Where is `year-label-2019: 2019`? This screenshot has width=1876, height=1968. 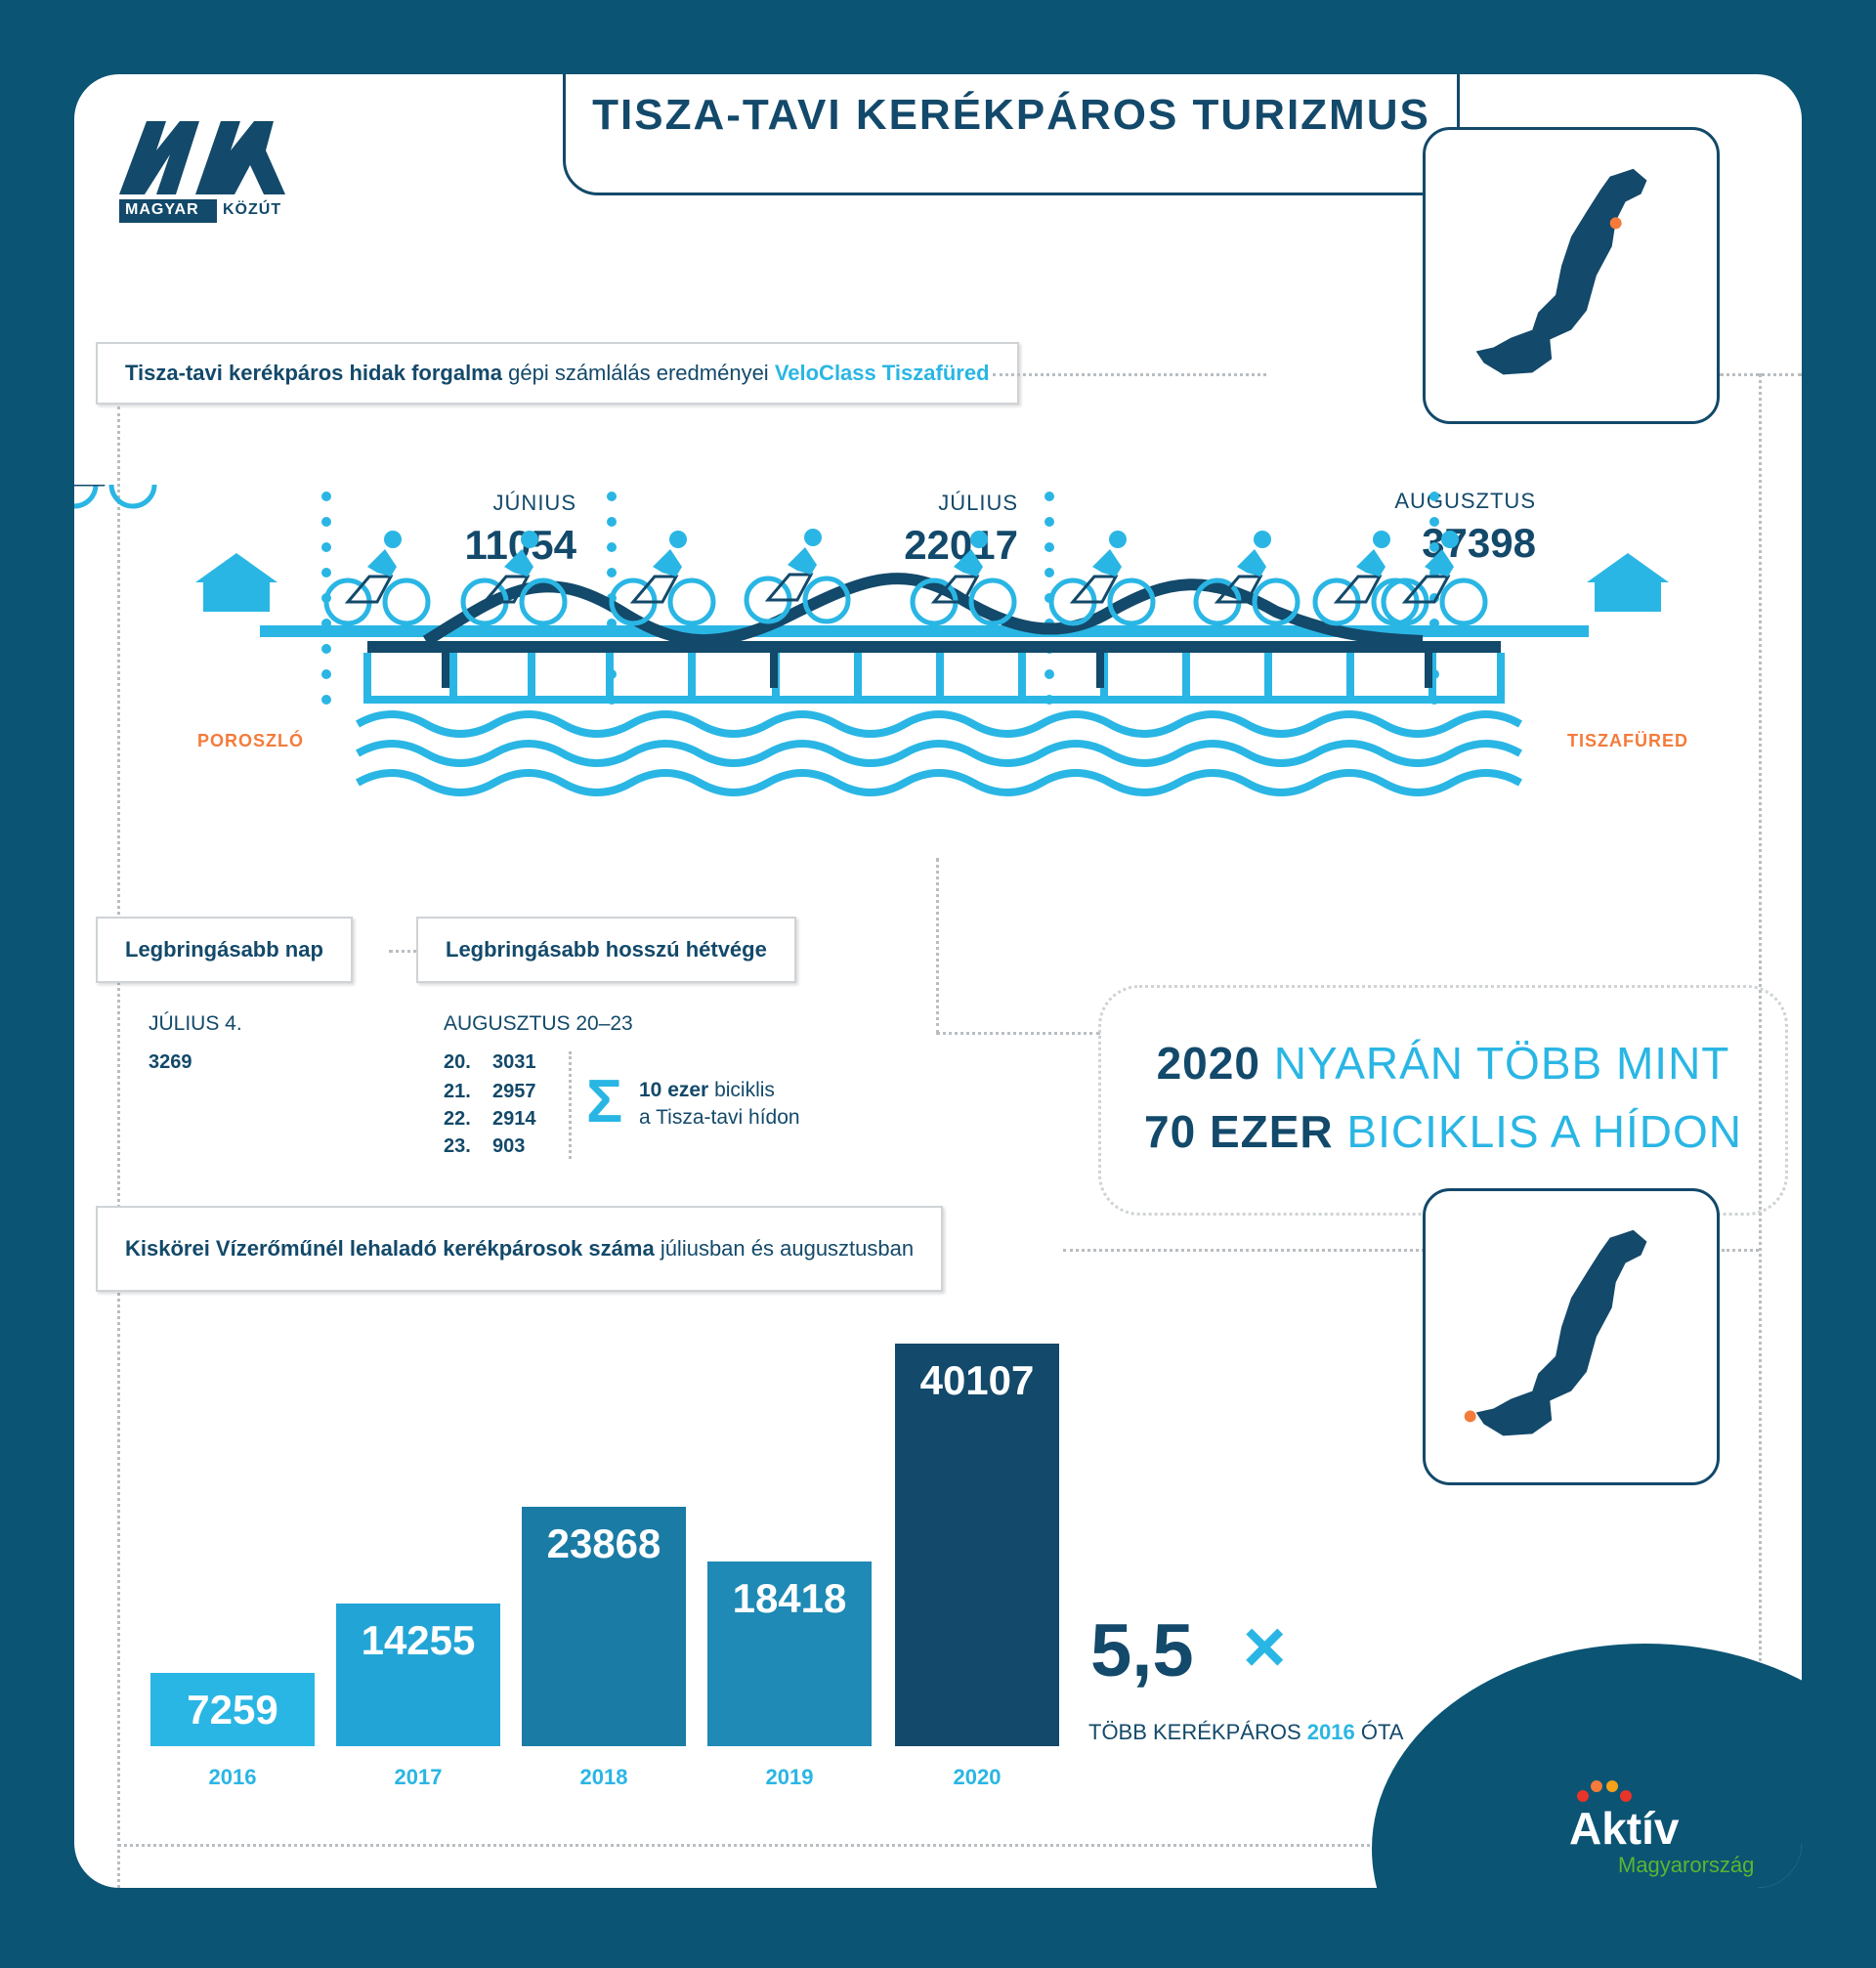 year-label-2019: 2019 is located at coordinates (789, 1777).